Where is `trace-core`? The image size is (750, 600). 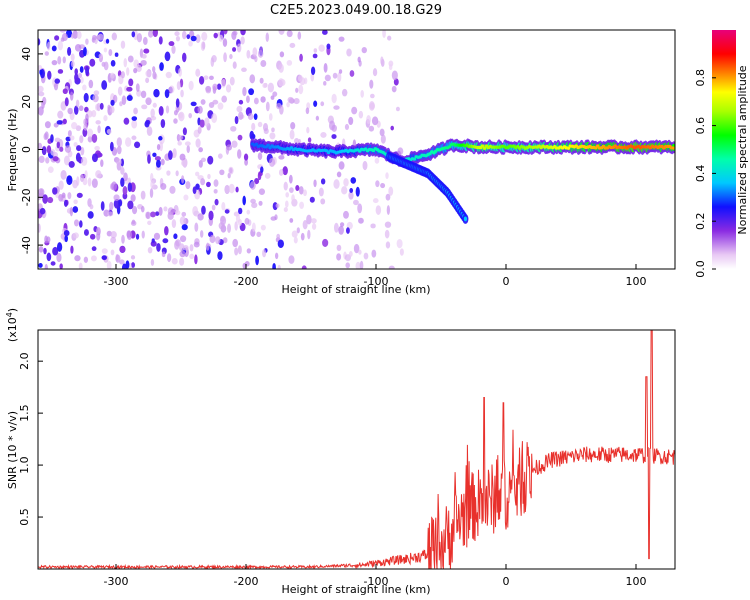
trace-core is located at coordinates (256, 144).